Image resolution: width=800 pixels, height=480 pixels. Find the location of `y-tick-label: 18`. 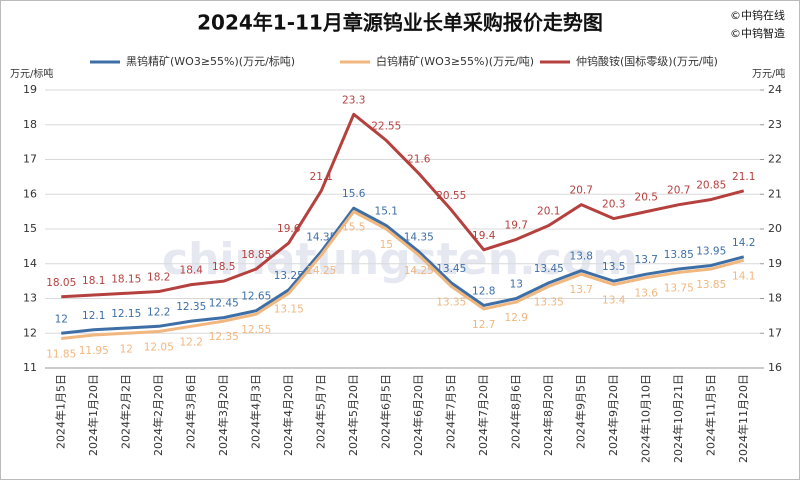

y-tick-label: 18 is located at coordinates (30, 124).